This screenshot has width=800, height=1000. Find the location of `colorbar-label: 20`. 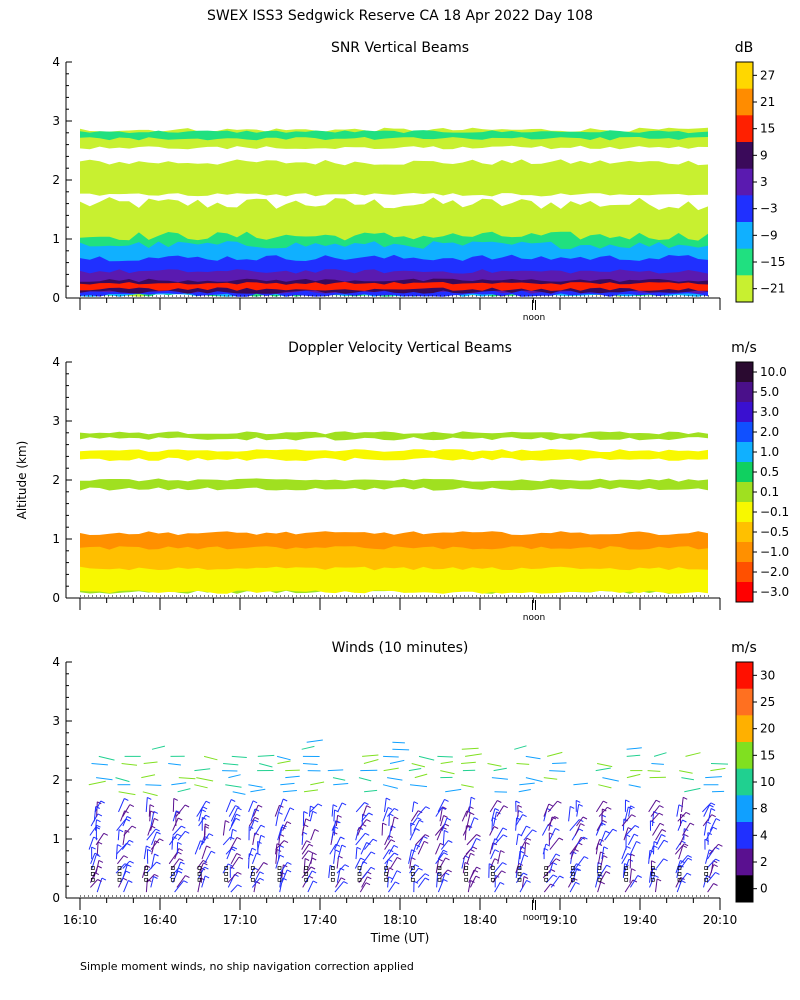

colorbar-label: 20 is located at coordinates (767, 729).